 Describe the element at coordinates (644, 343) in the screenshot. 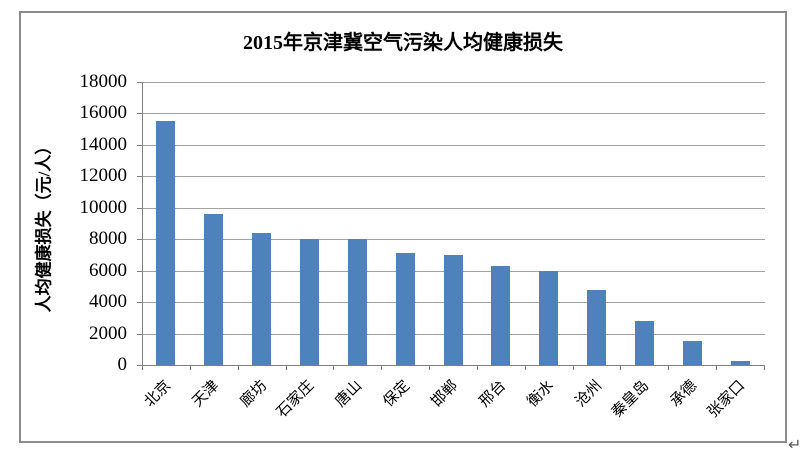

I see `bar-秦皇岛` at that location.